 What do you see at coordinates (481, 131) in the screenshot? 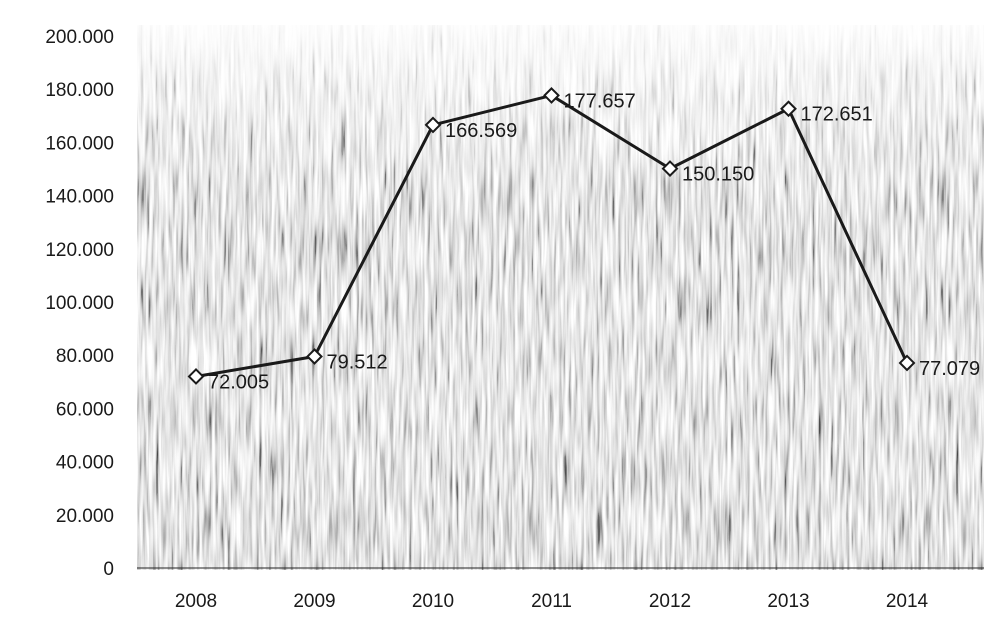
I see `data-label: 166.569` at bounding box center [481, 131].